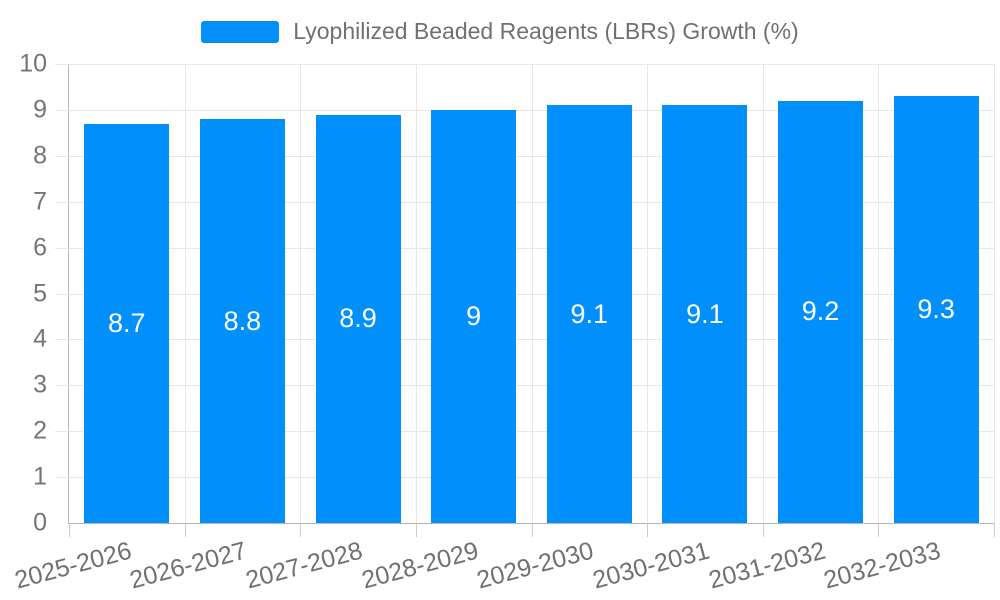  I want to click on x-axis-category-label: 2032-2033, so click(882, 565).